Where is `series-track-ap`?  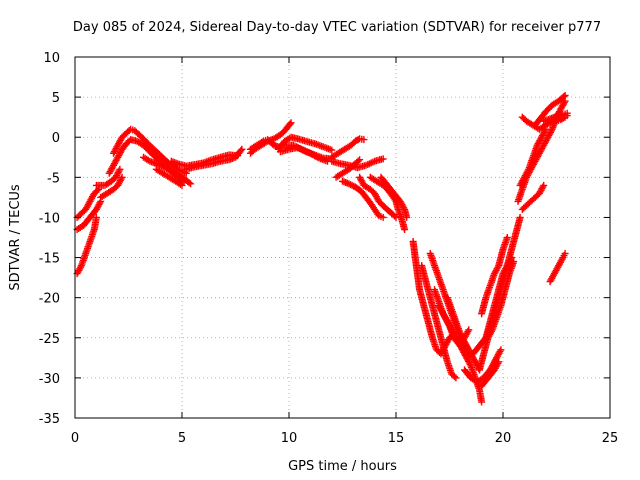
series-track-ap is located at coordinates (562, 118).